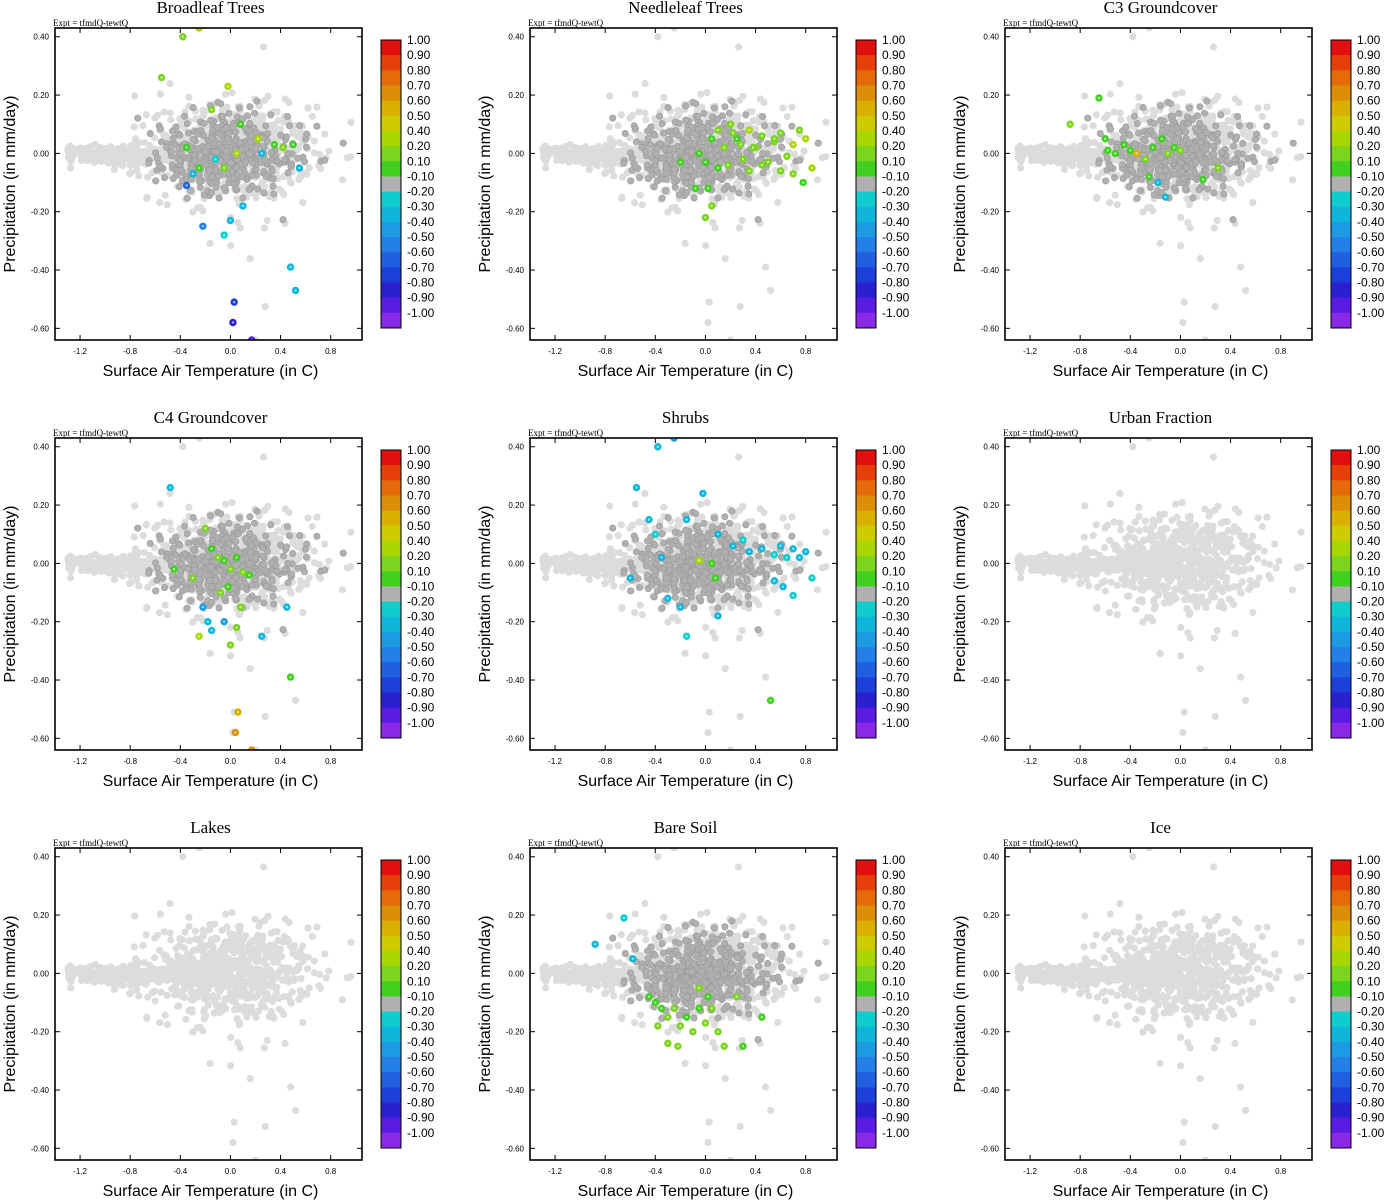 The image size is (1388, 1200). Describe the element at coordinates (421, 222) in the screenshot. I see `colorbar-label: -0.40` at that location.